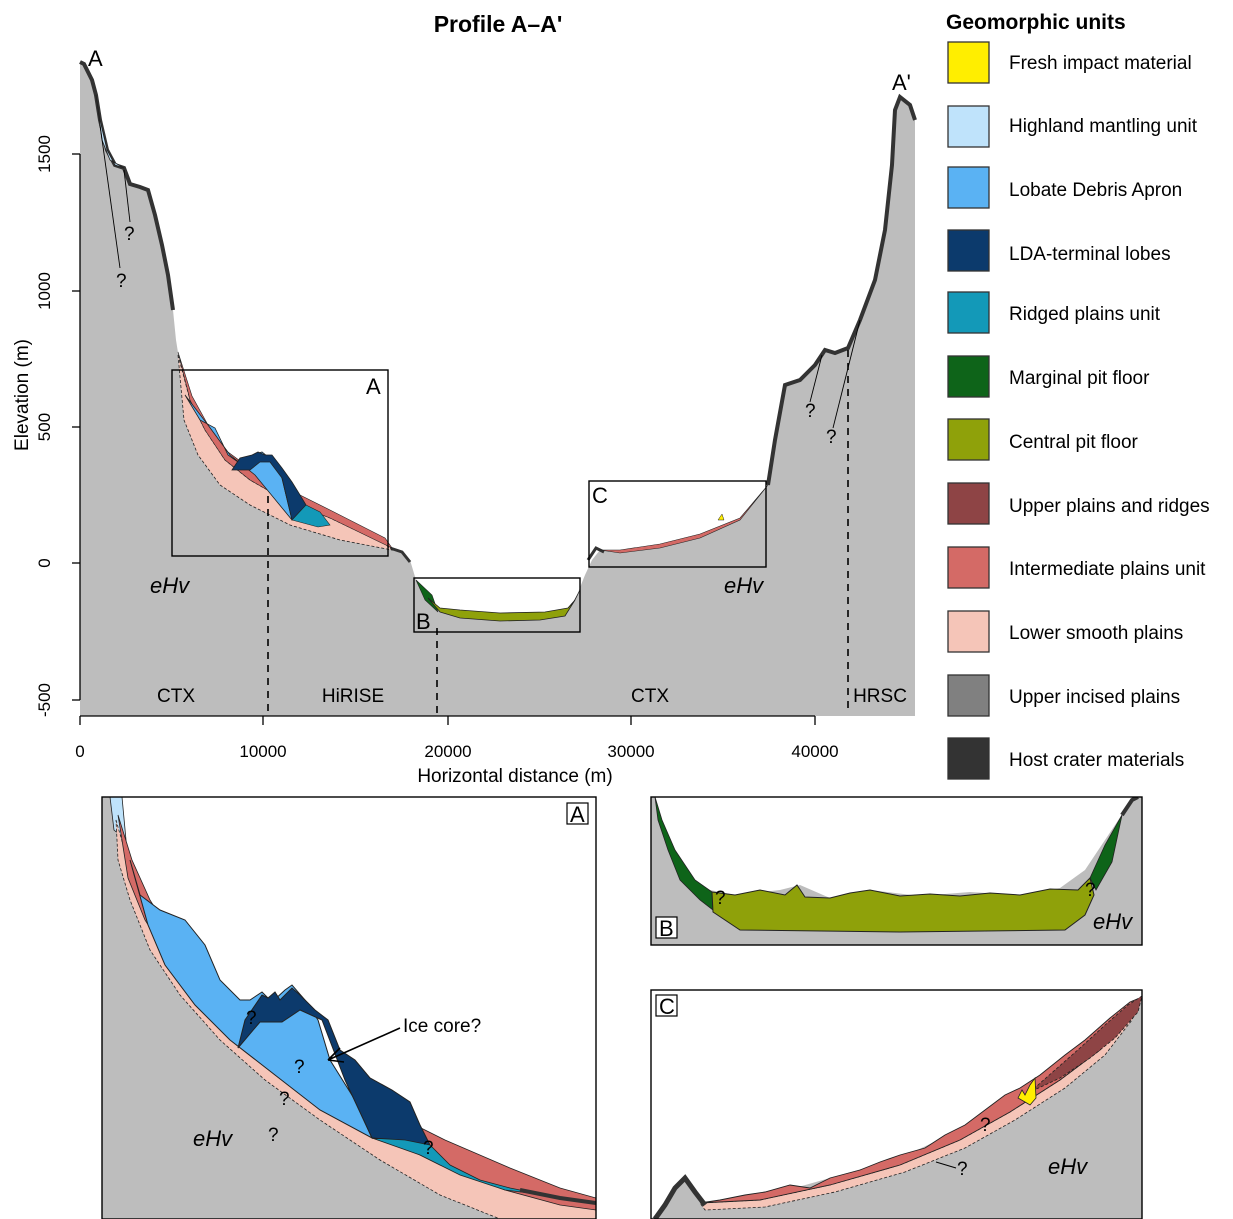 This screenshot has width=1233, height=1219. Describe the element at coordinates (427, 596) in the screenshot. I see `marginal-pit-floor-west` at that location.